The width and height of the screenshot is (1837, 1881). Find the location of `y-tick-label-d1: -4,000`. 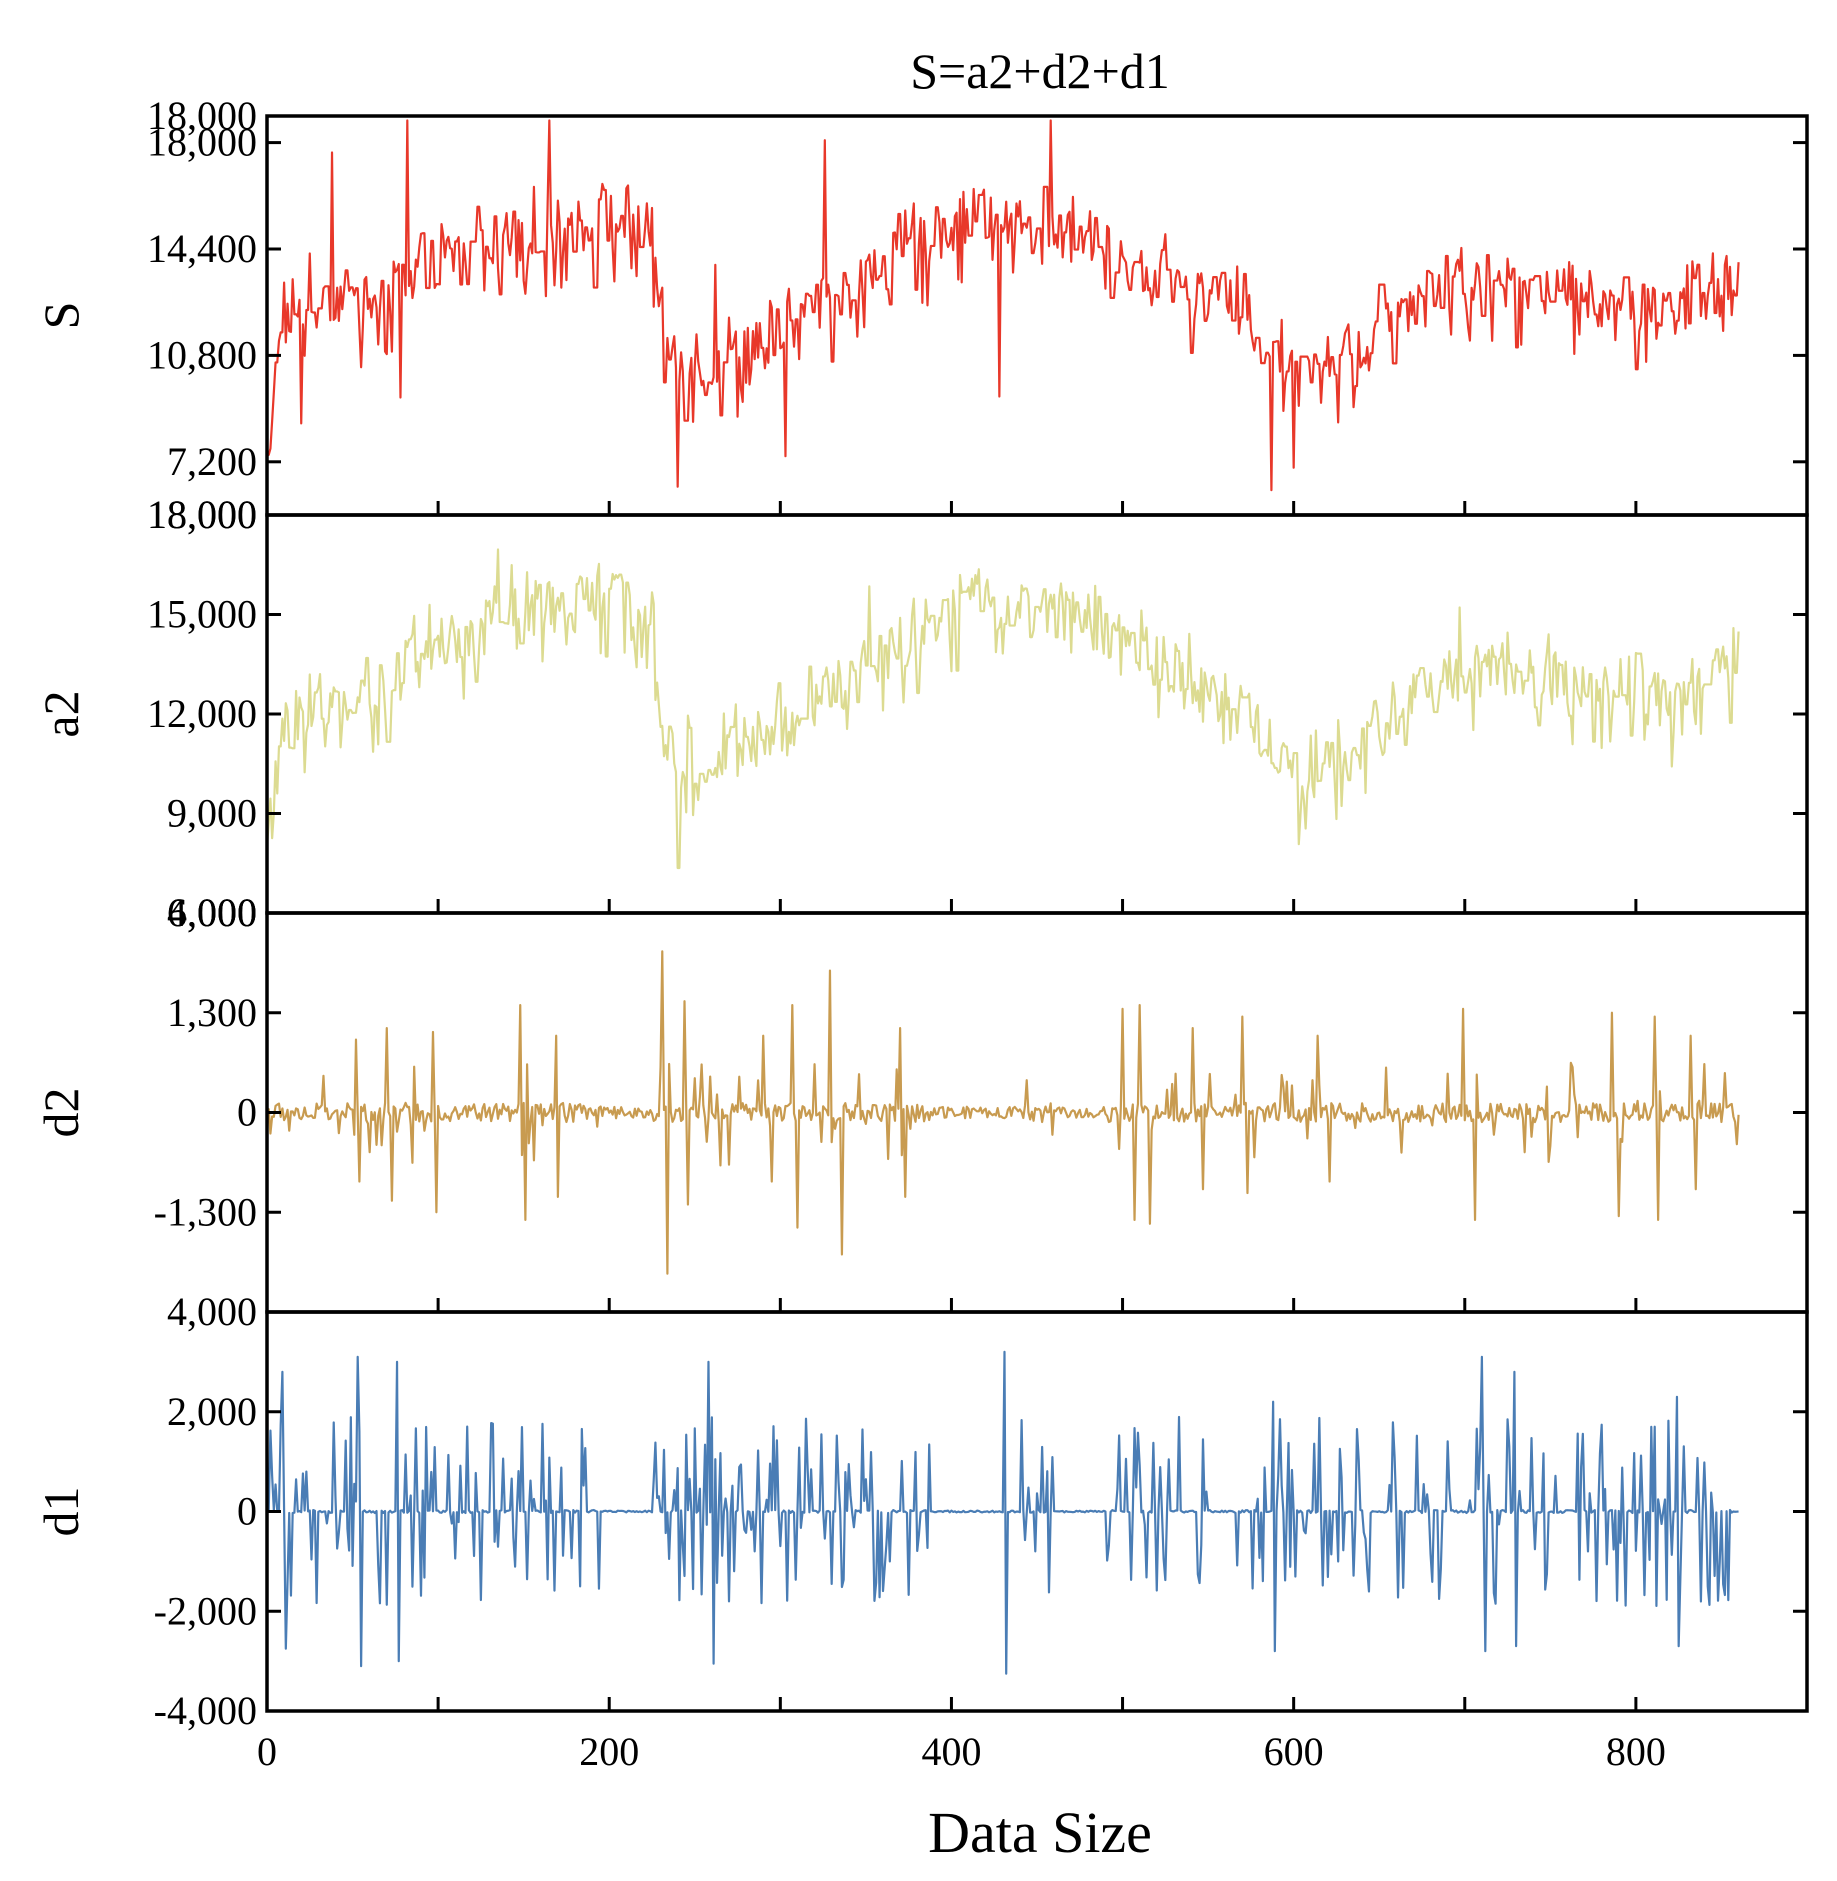

y-tick-label-d1: -4,000 is located at coordinates (205, 1710).